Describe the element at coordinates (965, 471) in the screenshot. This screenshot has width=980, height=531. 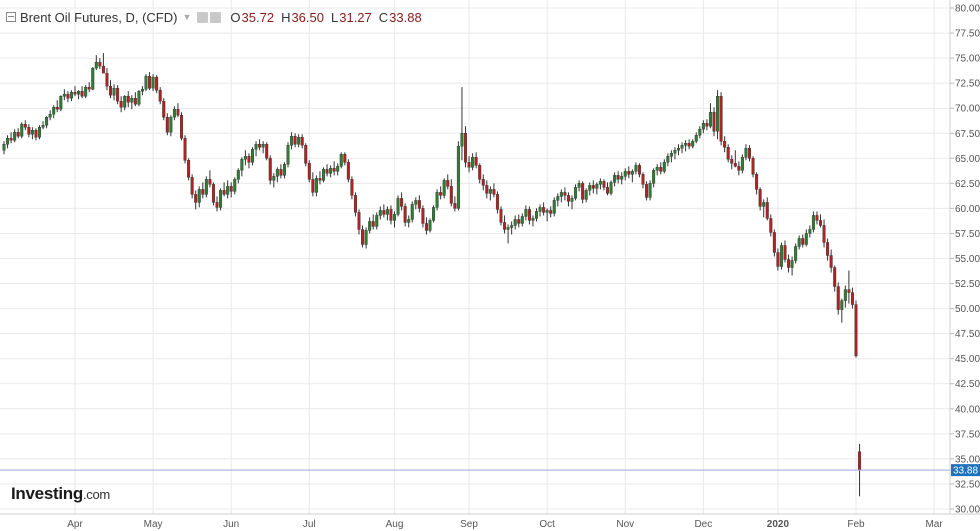
I see `last-price-label: 33.88` at that location.